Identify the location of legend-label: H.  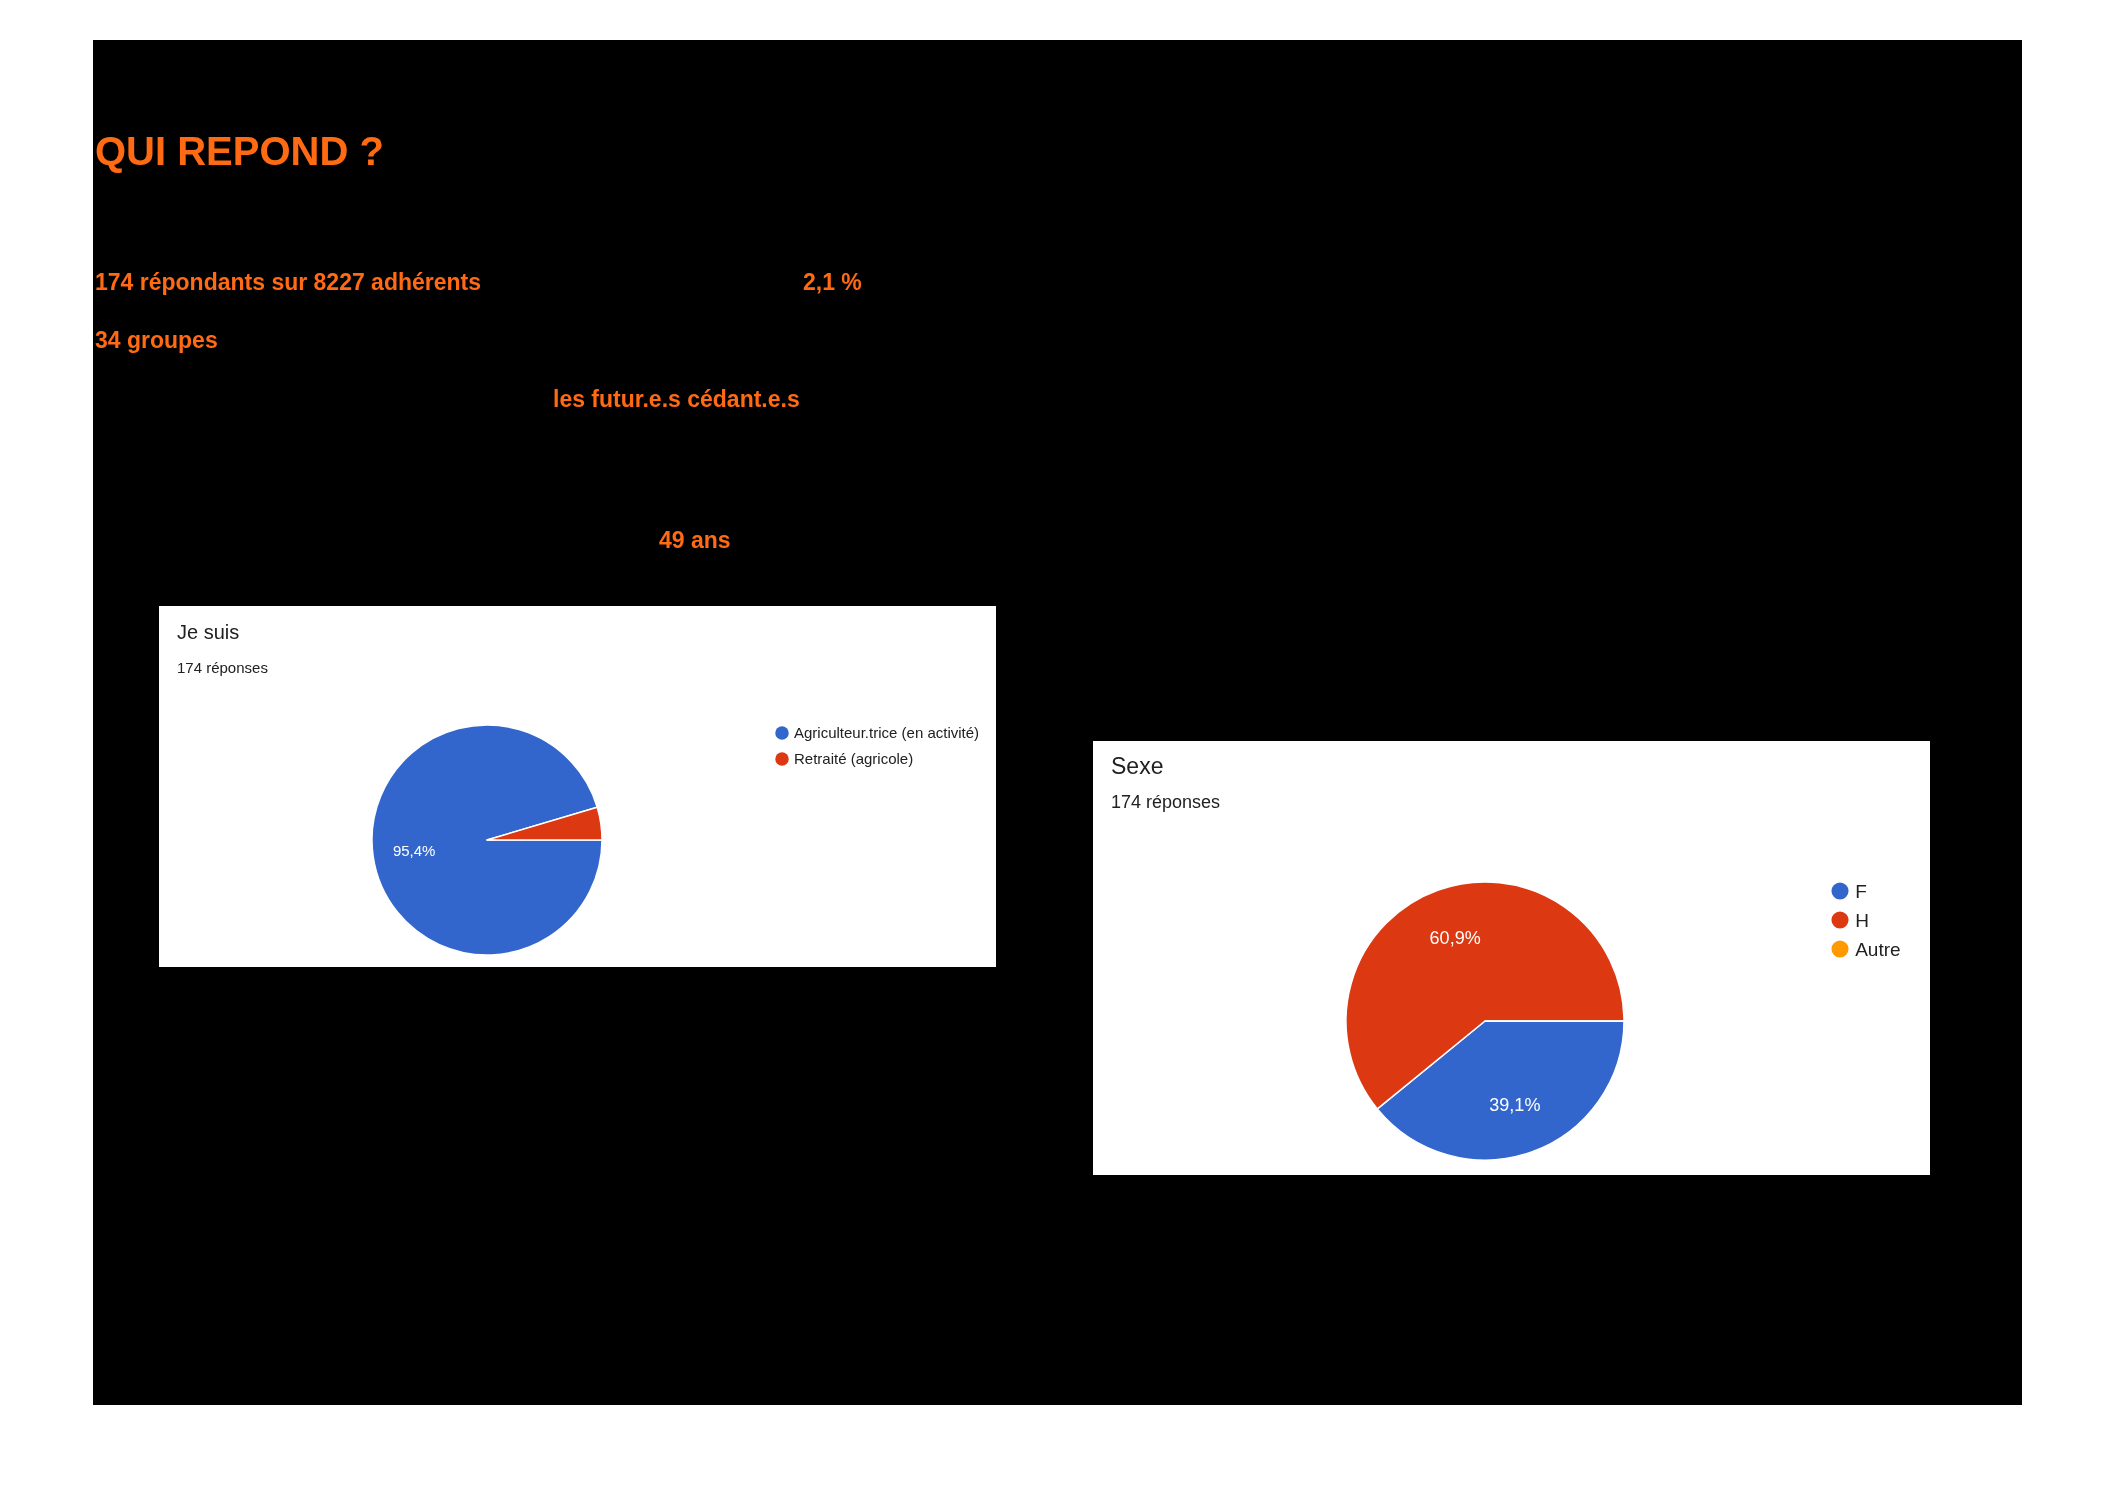
(1862, 920).